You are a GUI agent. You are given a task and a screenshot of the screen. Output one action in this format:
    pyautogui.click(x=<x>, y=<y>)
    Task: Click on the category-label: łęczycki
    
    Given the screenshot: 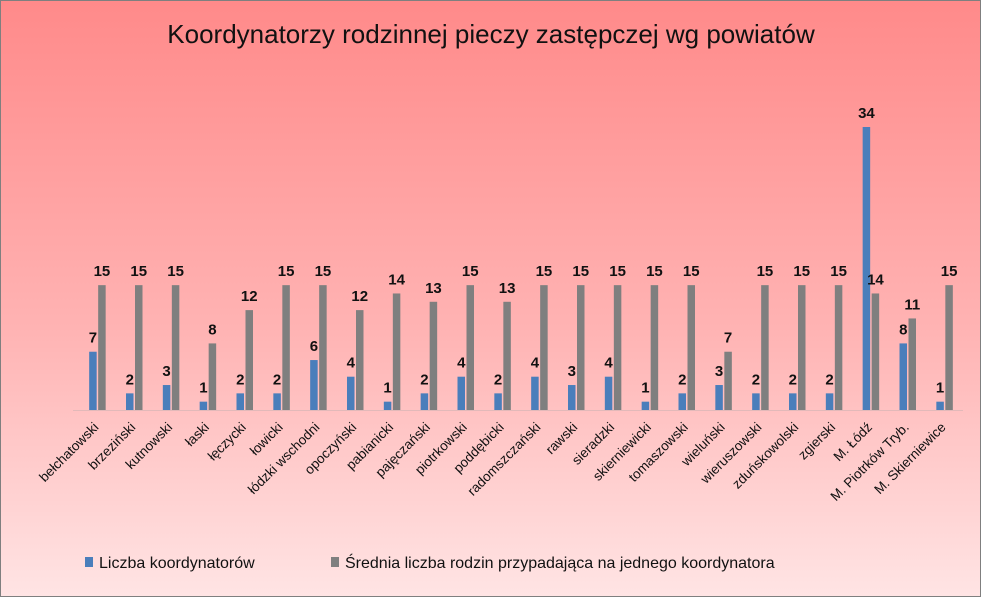 What is the action you would take?
    pyautogui.click(x=227, y=442)
    